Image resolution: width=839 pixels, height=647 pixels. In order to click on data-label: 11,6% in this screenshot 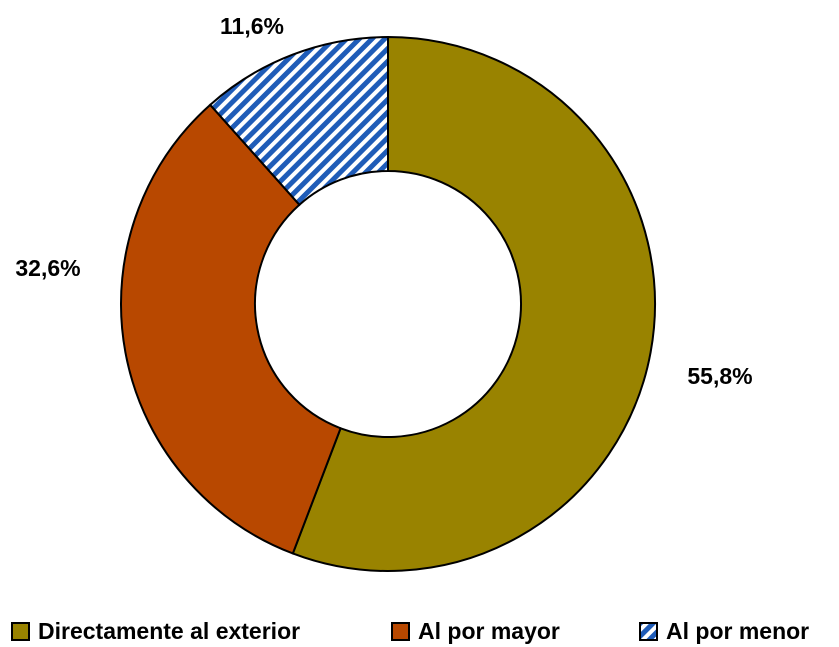, I will do `click(252, 26)`.